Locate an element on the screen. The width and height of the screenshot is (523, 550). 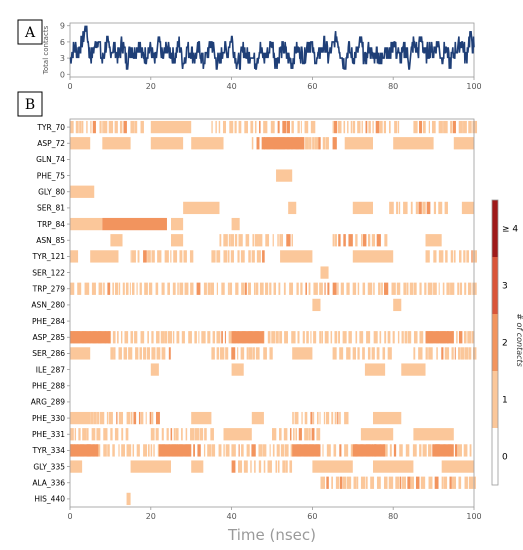
panel-b-xtick-label: 40 is located at coordinates (232, 516).